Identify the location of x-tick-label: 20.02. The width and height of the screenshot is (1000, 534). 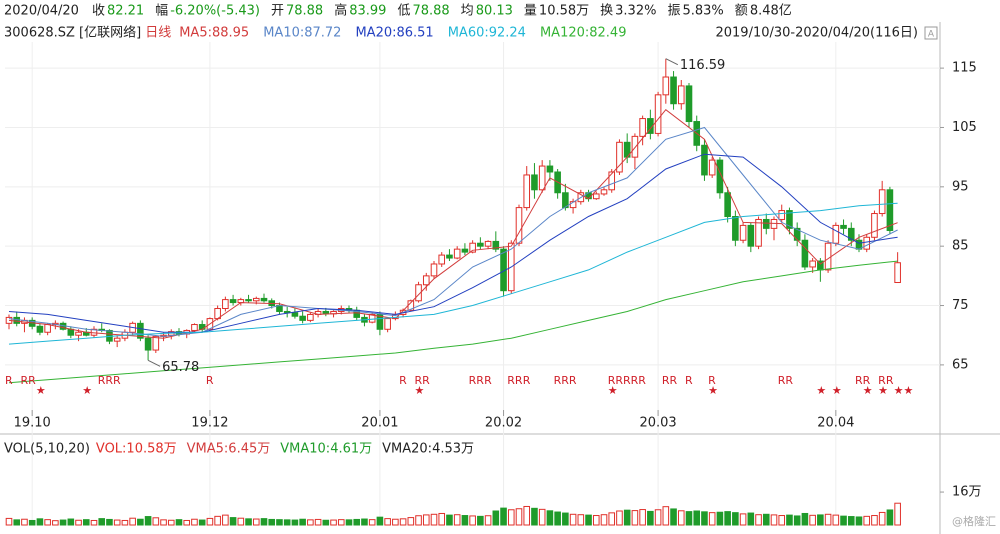
(503, 423).